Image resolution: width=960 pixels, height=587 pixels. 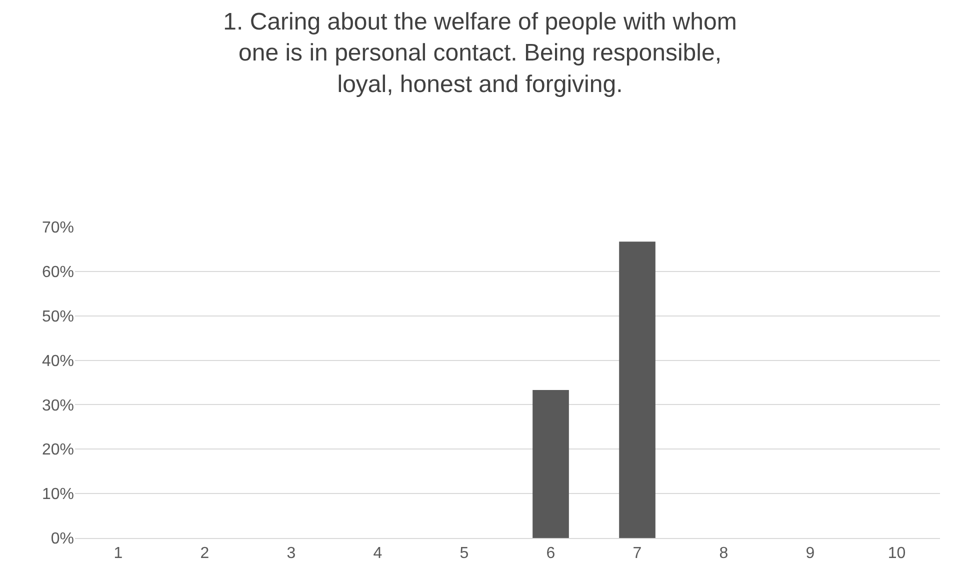 What do you see at coordinates (58, 228) in the screenshot?
I see `y-tick-label: 70%` at bounding box center [58, 228].